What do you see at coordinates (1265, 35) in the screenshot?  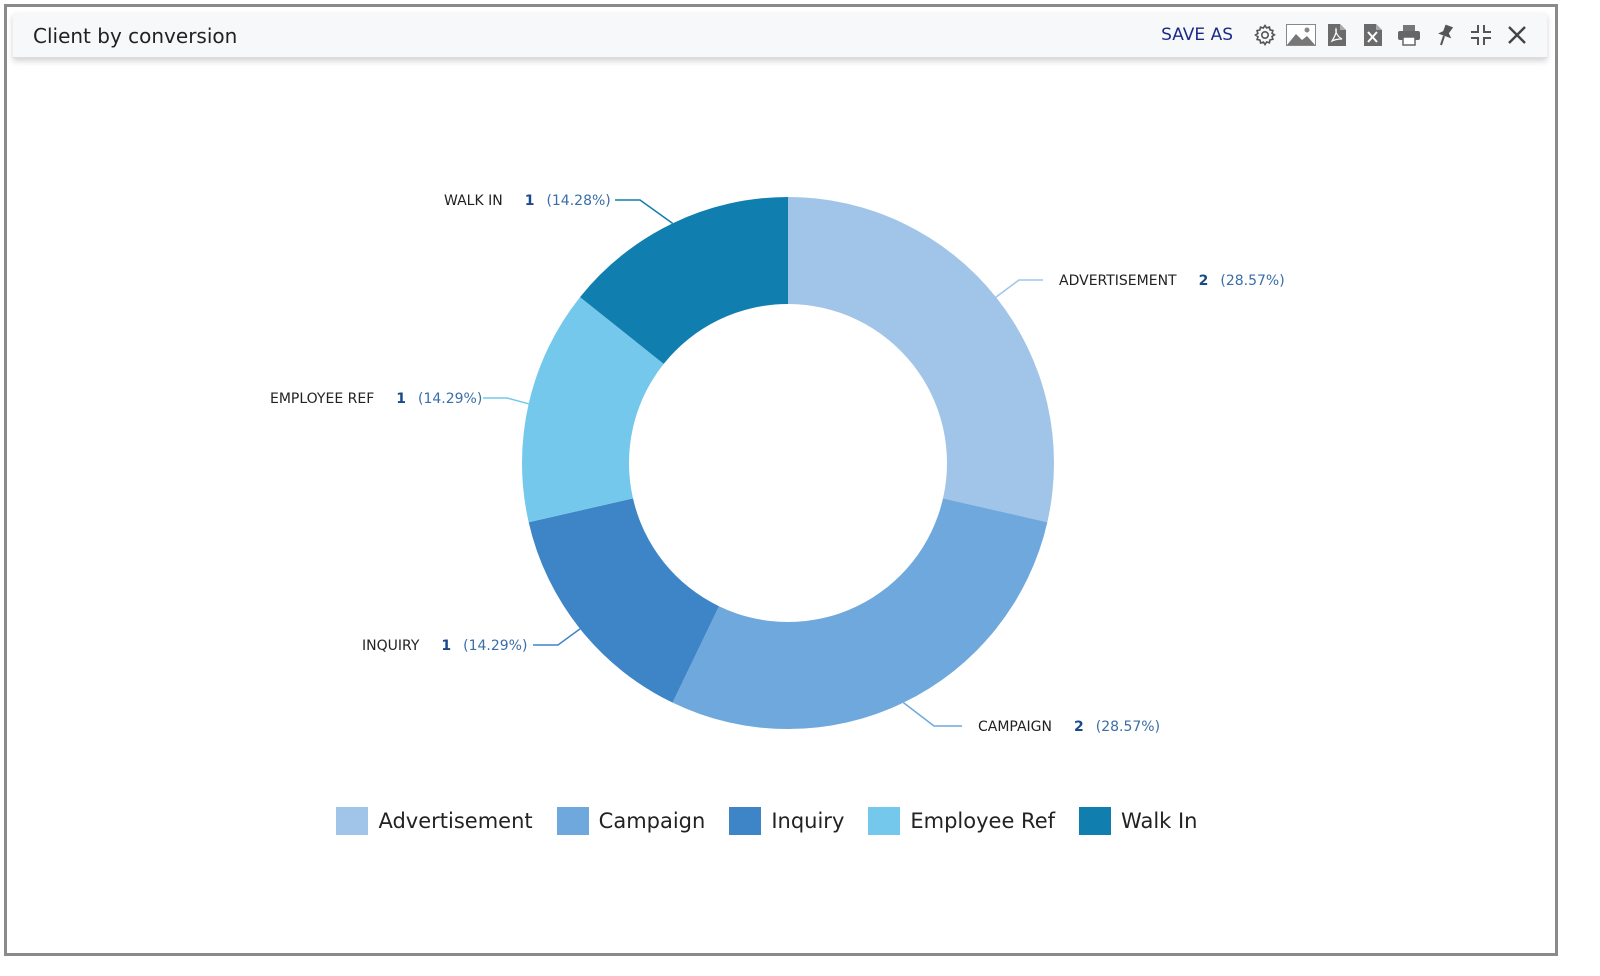 I see `gear-icon` at bounding box center [1265, 35].